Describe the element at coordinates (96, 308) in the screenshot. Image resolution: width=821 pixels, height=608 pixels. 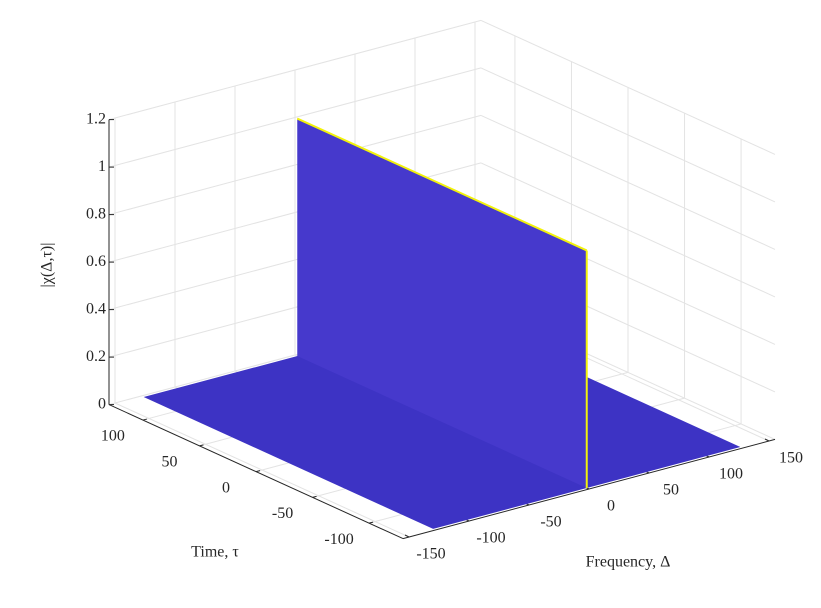
I see `z-tick-label: 0.4` at that location.